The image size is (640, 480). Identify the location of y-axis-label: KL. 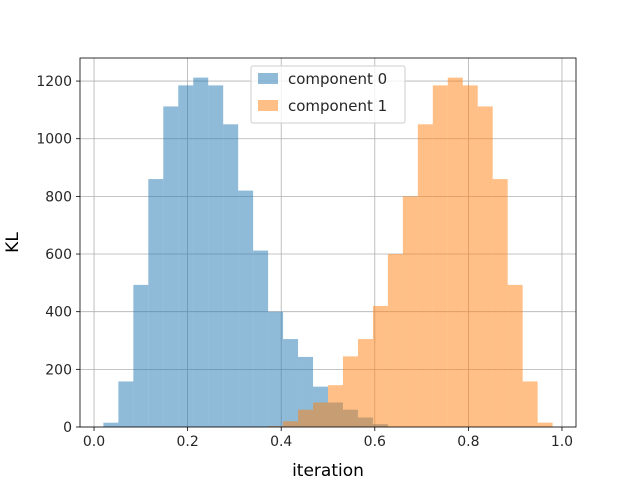
(13, 242).